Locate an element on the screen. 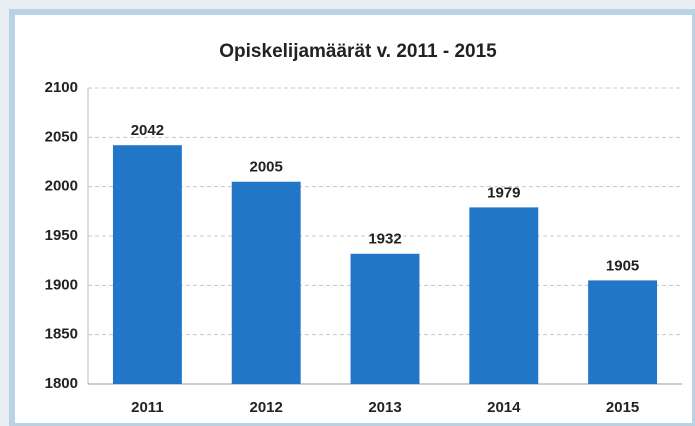 This screenshot has height=426, width=695. chart-title: Opiskelijamäärät v. 2011 - 2015 is located at coordinates (358, 51).